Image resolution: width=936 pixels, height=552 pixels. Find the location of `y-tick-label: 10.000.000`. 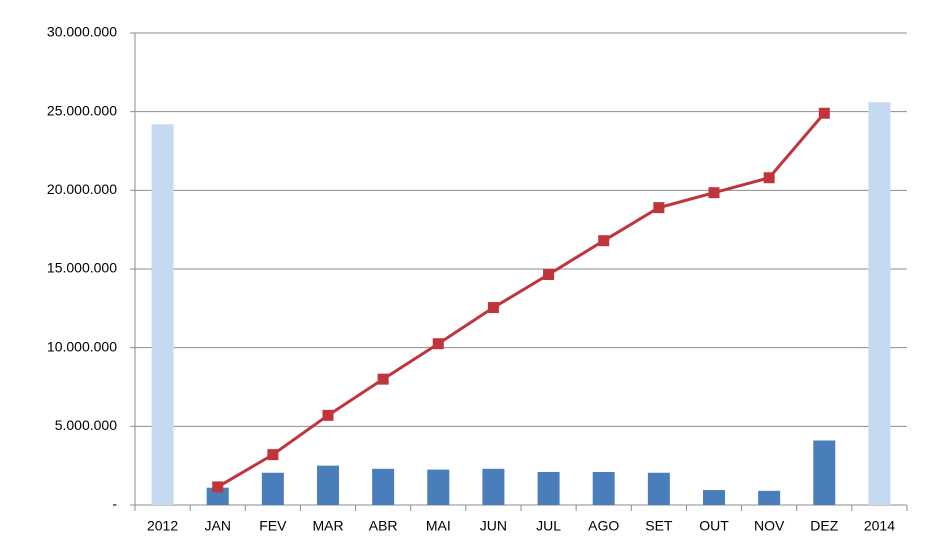

y-tick-label: 10.000.000 is located at coordinates (82, 346).